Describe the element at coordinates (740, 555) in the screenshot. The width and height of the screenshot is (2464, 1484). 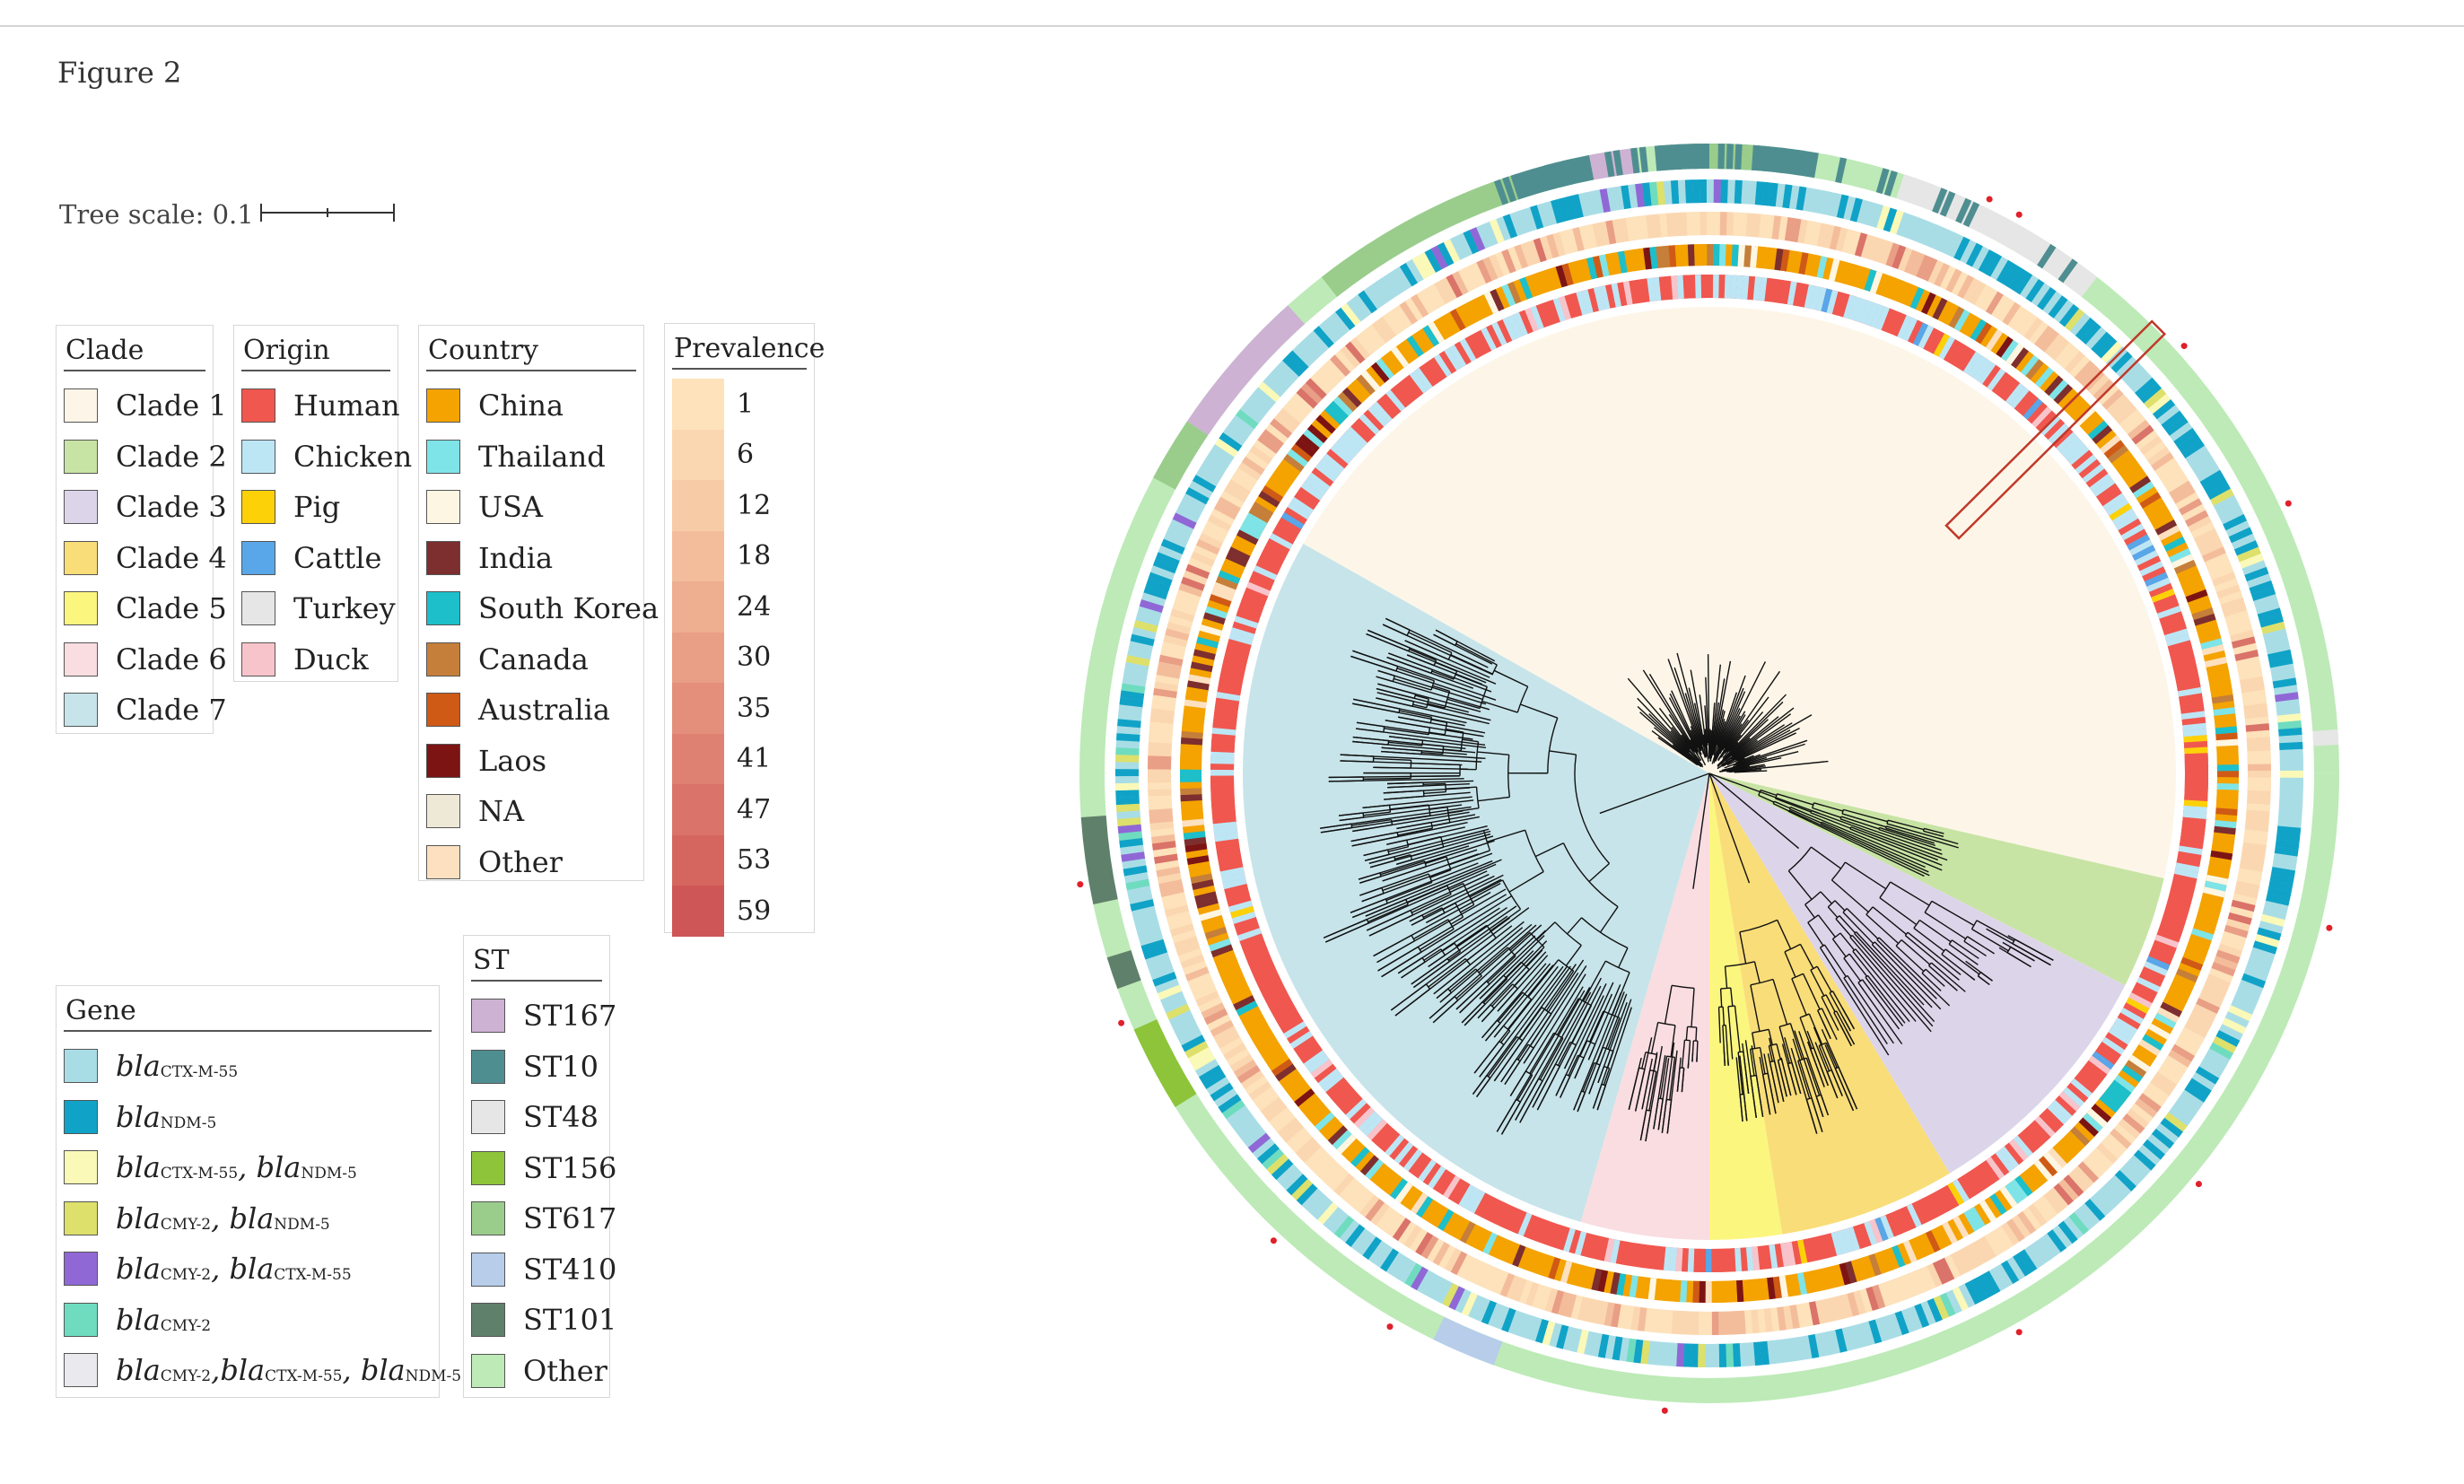
I see `prevalence-legend-item: 18` at that location.